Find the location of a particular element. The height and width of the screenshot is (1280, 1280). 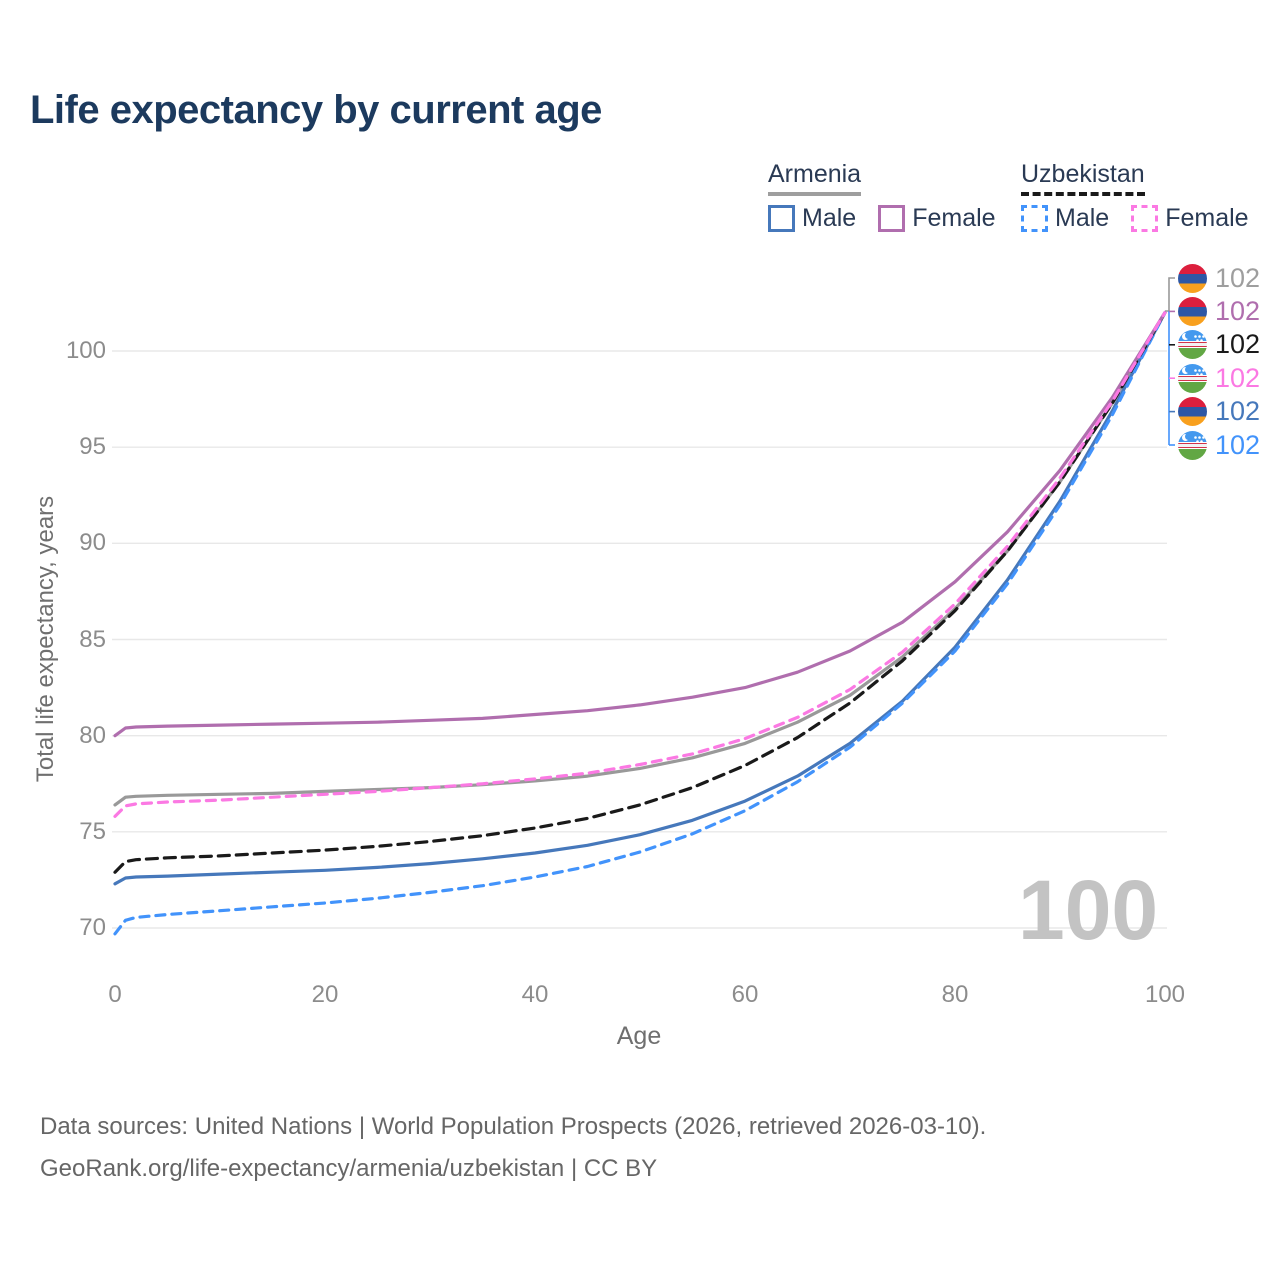

watermark-age-label: 100 is located at coordinates (1088, 910).